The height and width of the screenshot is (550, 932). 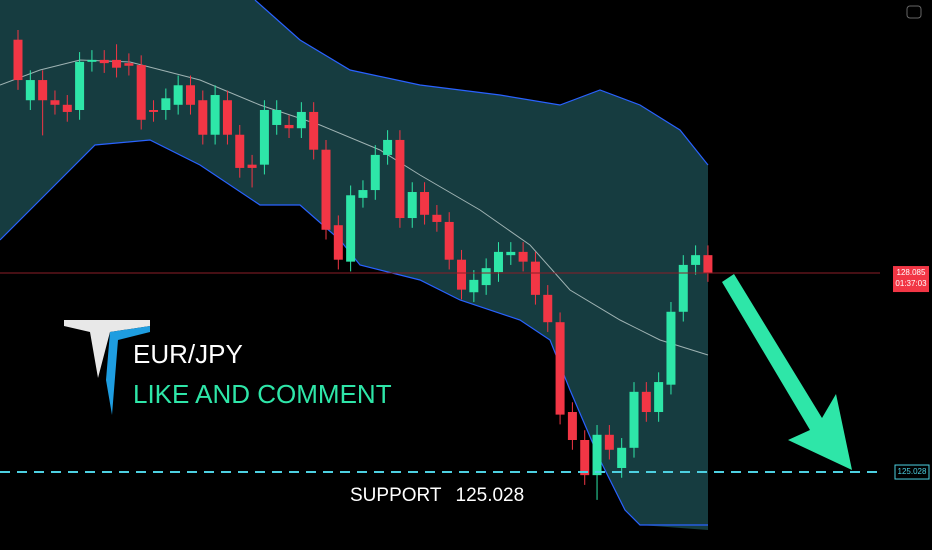 I want to click on band-upper, so click(x=481, y=83).